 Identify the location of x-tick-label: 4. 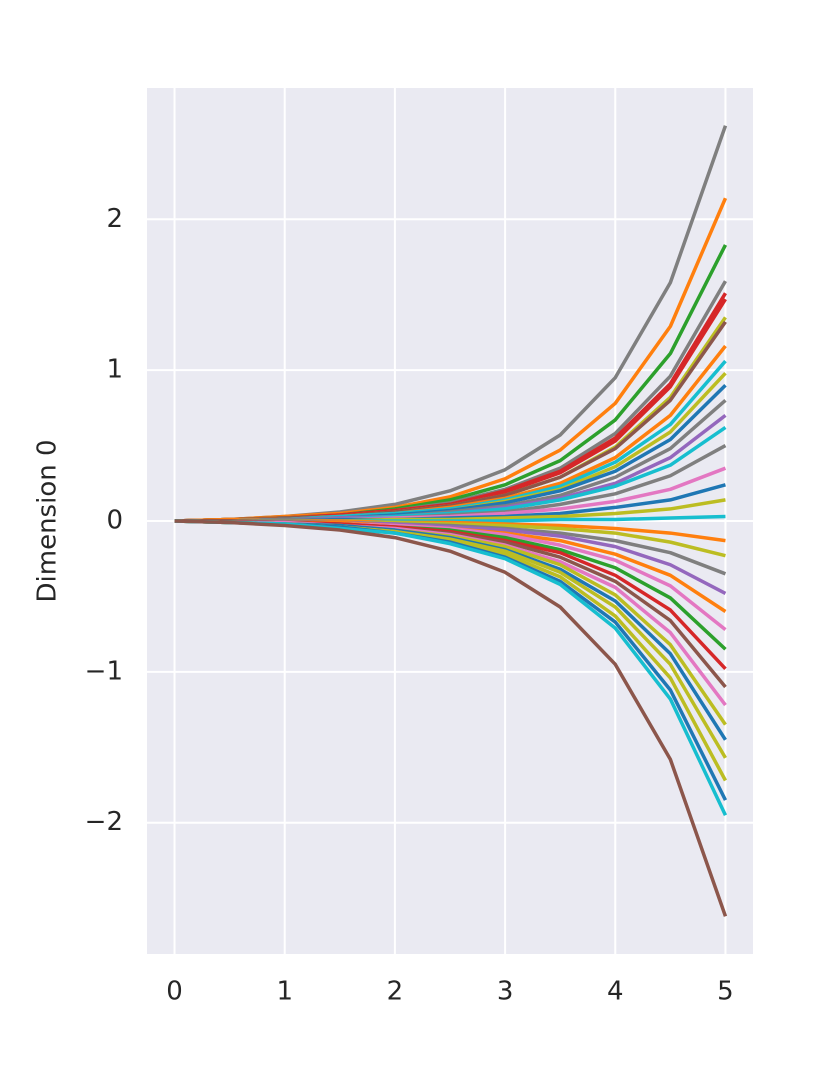
(615, 992).